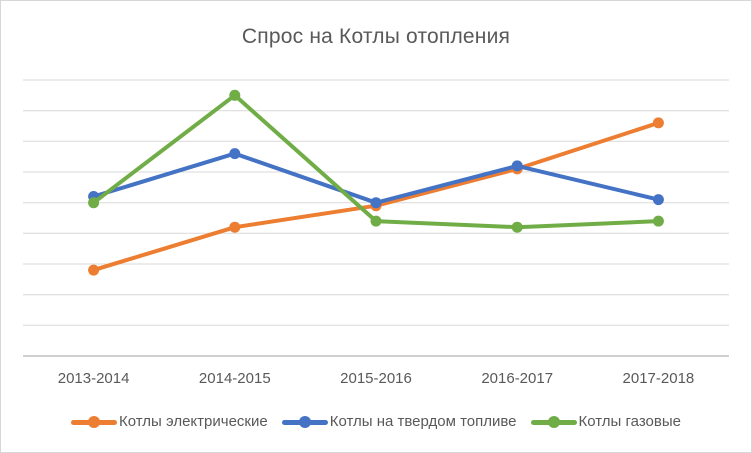 This screenshot has width=752, height=453. I want to click on x-axis-label-2014-2015: 2014-2015, so click(234, 378).